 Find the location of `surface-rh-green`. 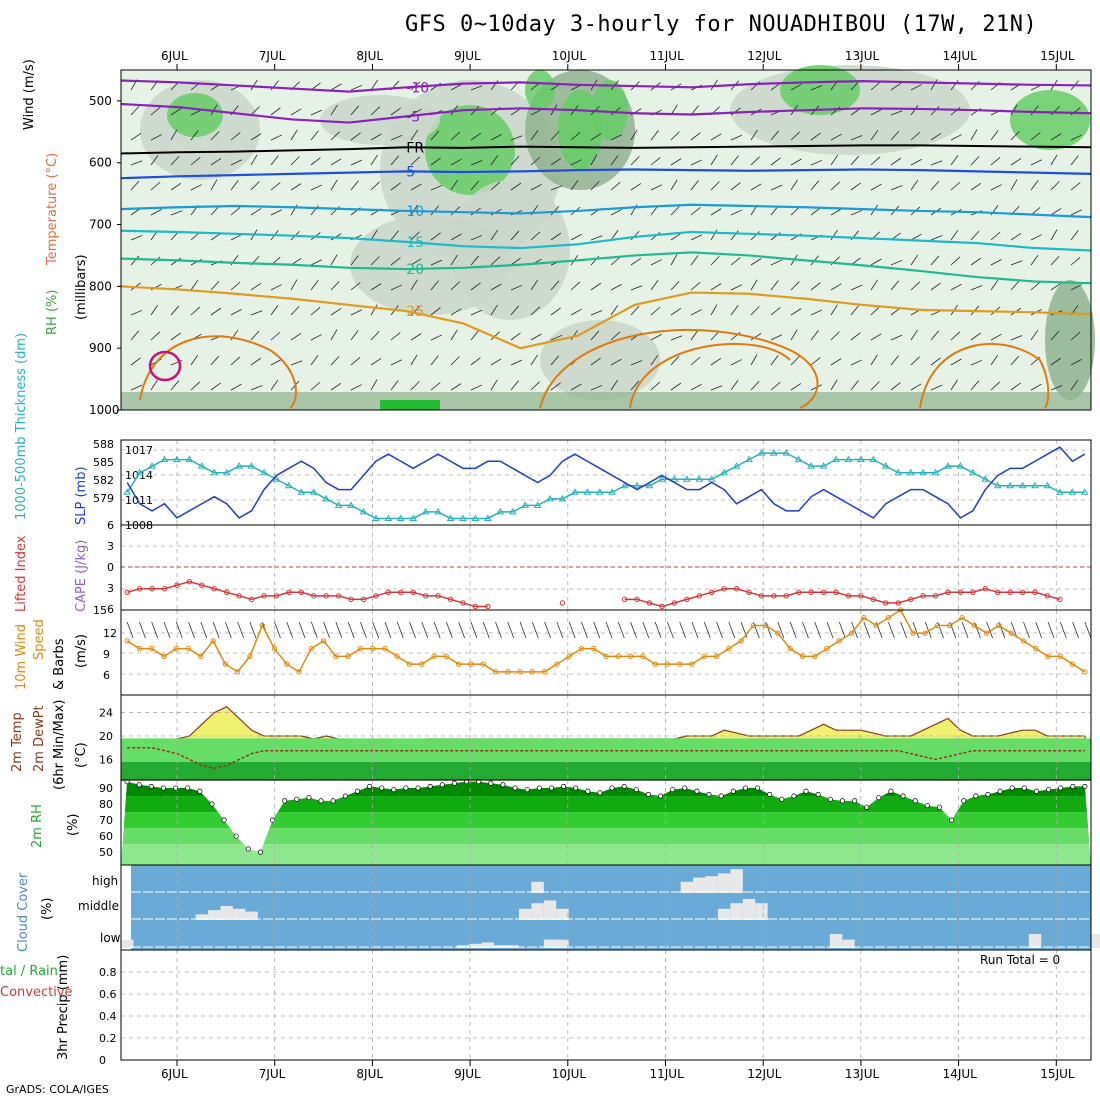

surface-rh-green is located at coordinates (410, 405).